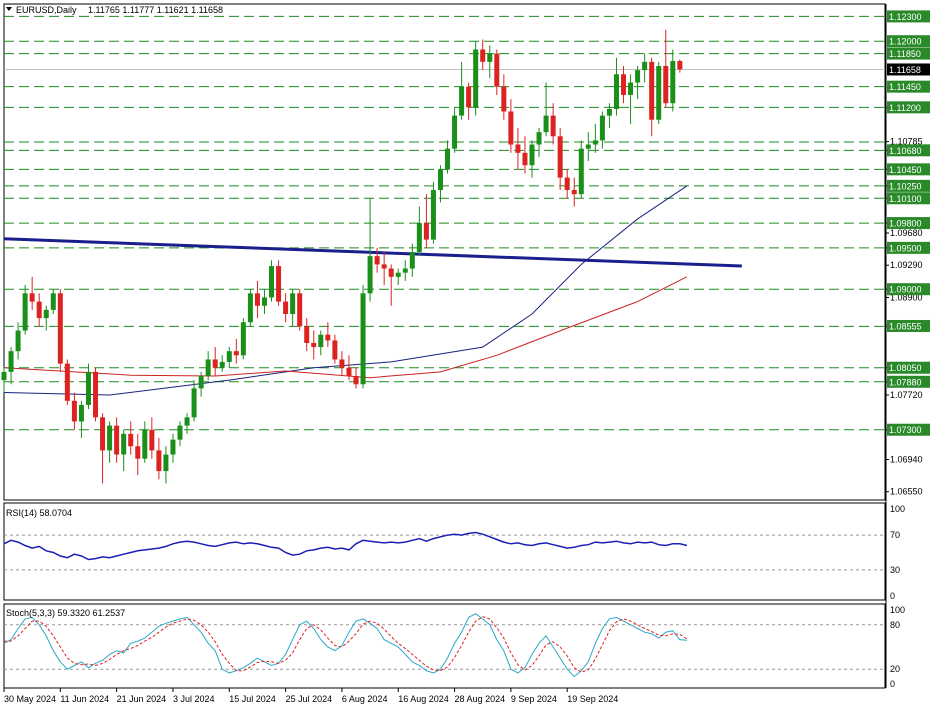 This screenshot has width=931, height=710. I want to click on price-level-badge-label: 1.07300, so click(905, 430).